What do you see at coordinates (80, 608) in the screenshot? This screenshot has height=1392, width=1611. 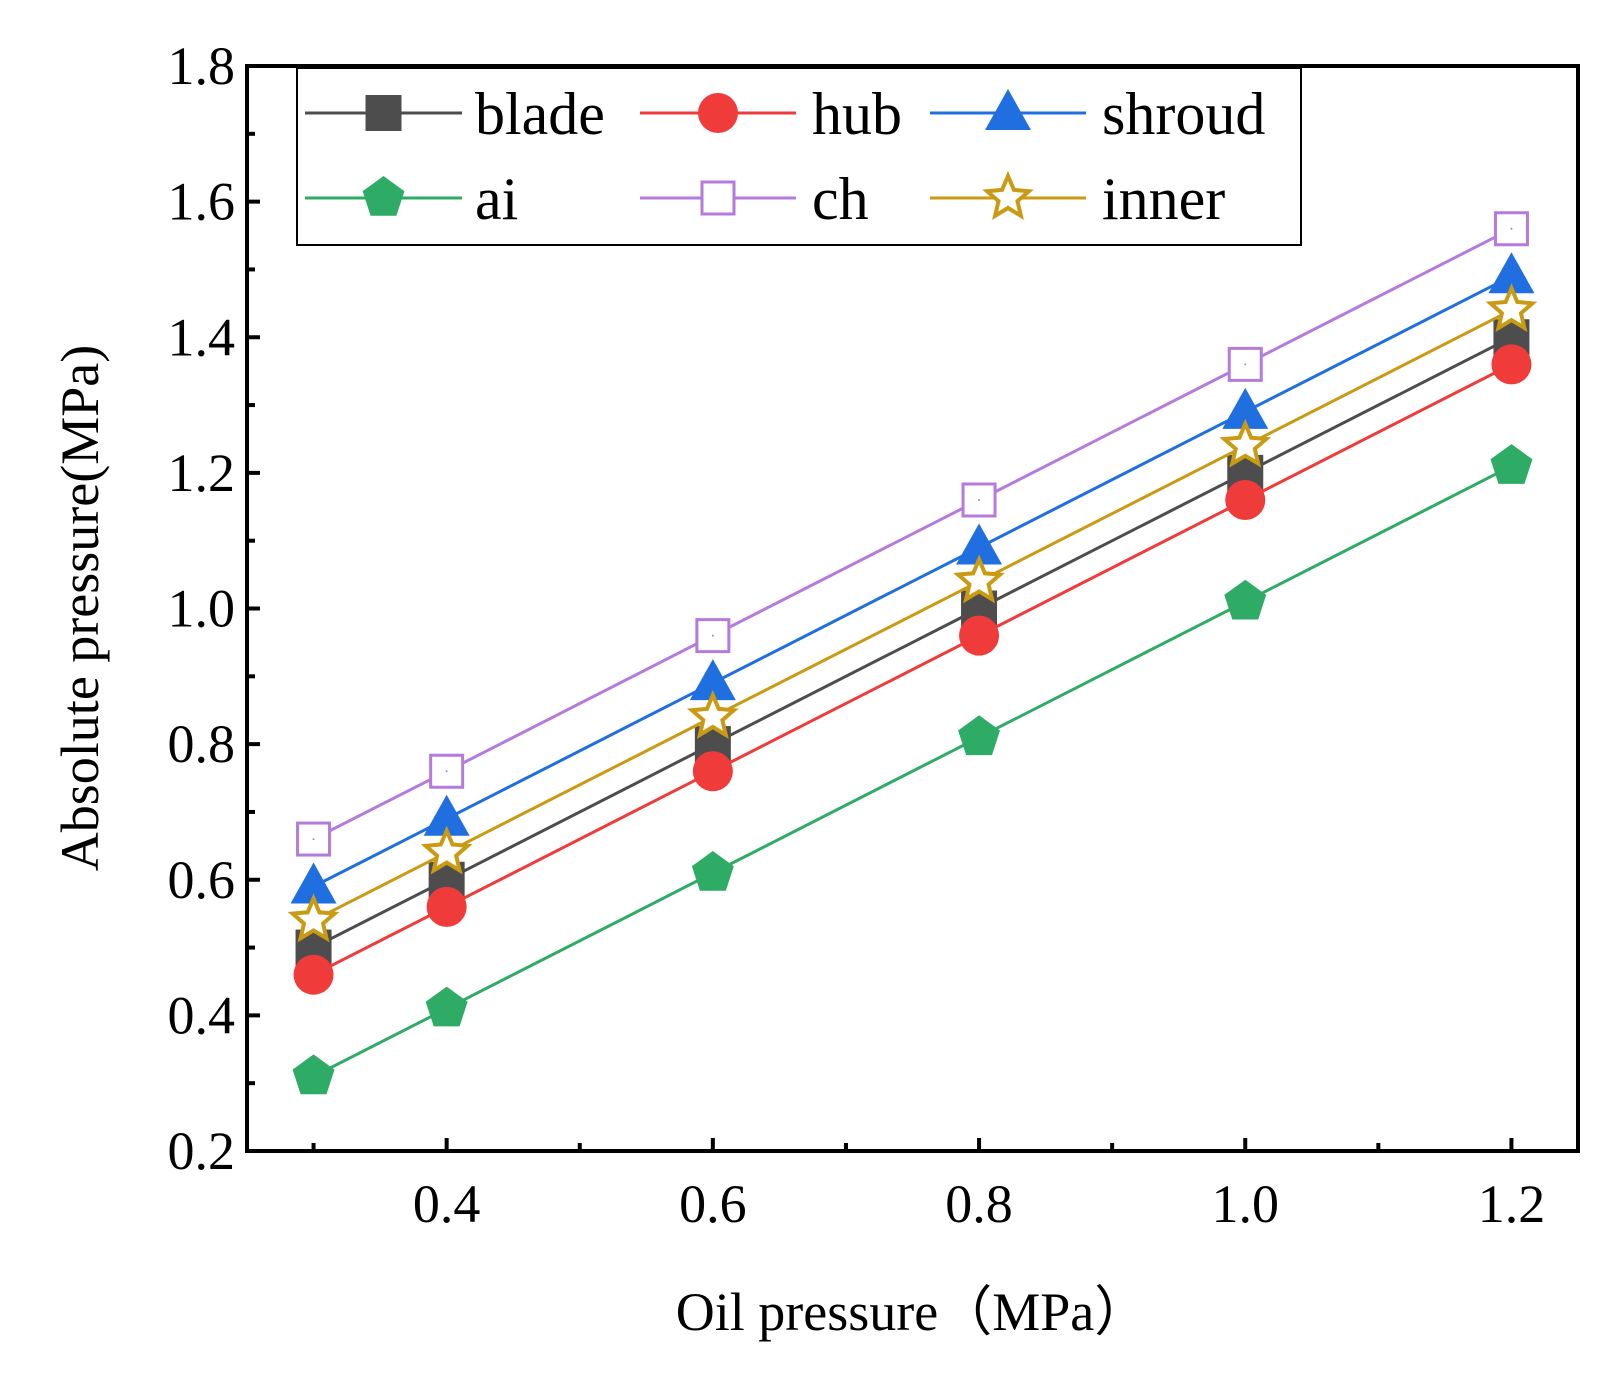 I see `y-axis-title: Absolute pressure(MPa)` at bounding box center [80, 608].